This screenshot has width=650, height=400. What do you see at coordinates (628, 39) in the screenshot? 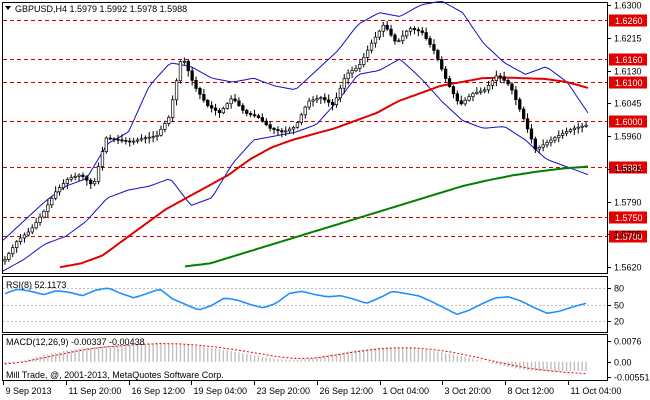
I see `price-axis-label: 1.6215` at bounding box center [628, 39].